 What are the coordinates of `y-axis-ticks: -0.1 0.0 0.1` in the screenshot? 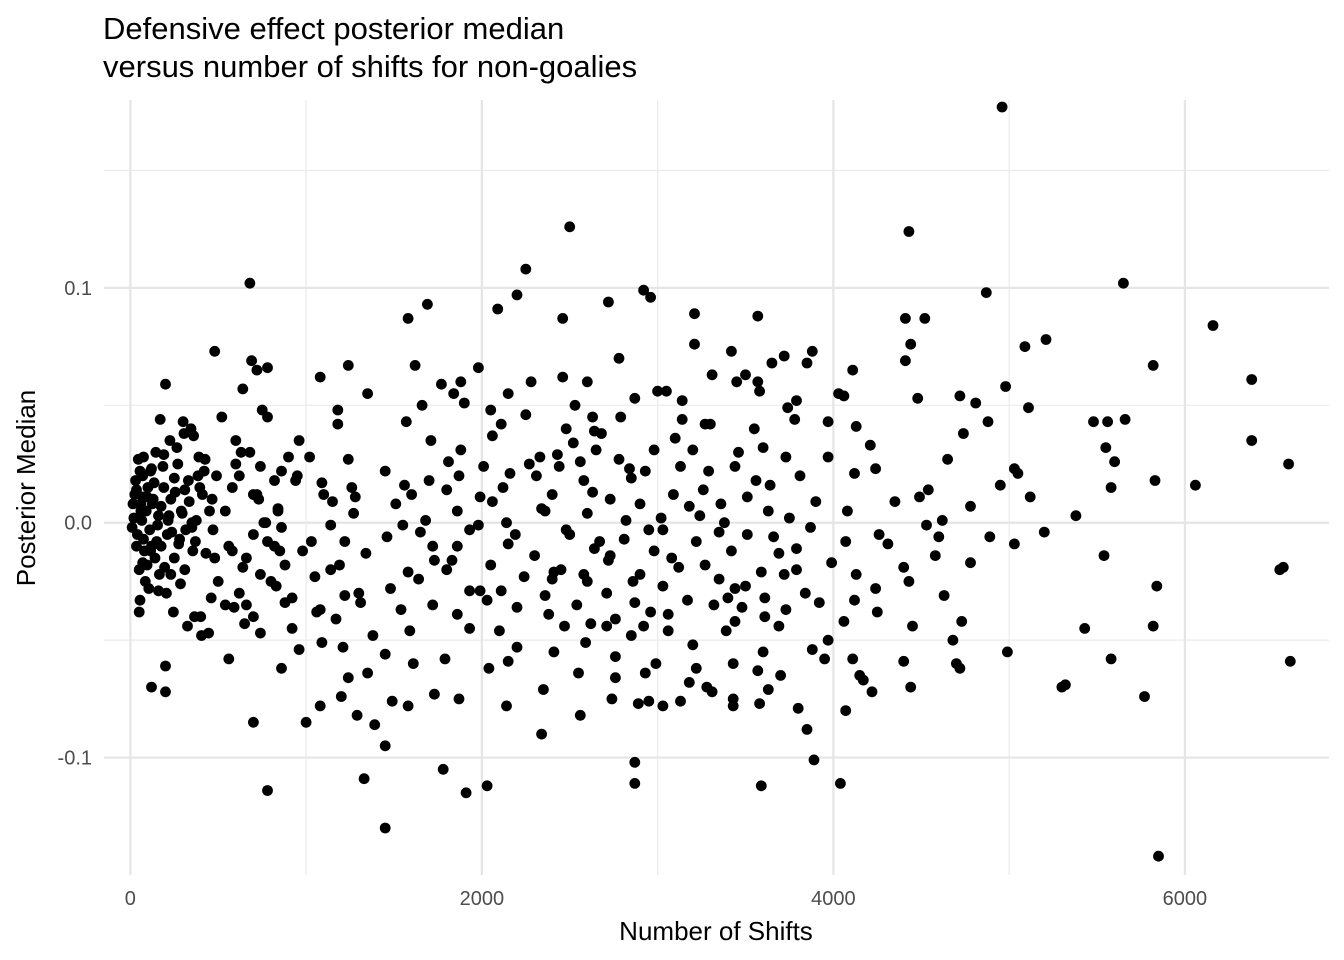 It's located at (75, 524).